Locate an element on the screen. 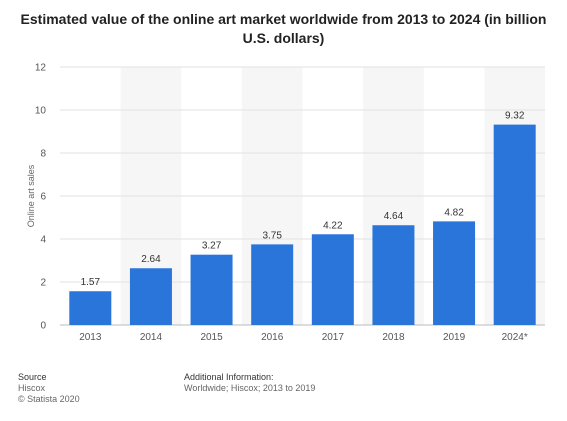 This screenshot has height=421, width=567. y-tick-label: 0 is located at coordinates (43, 326).